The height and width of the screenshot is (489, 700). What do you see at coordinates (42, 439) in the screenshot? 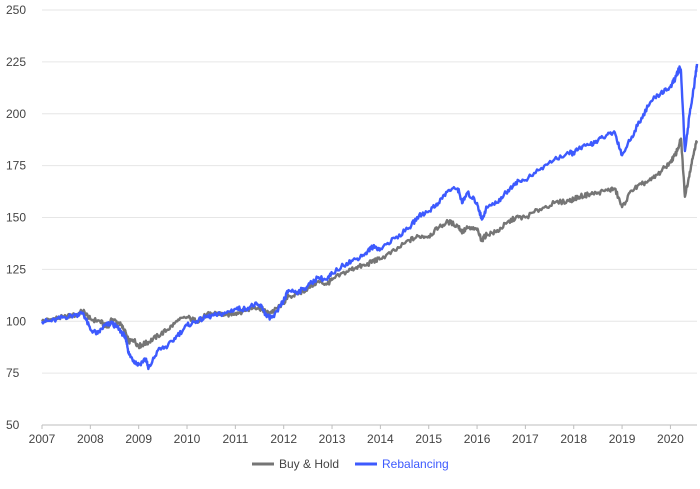
I see `x-tick-label: 2007` at bounding box center [42, 439].